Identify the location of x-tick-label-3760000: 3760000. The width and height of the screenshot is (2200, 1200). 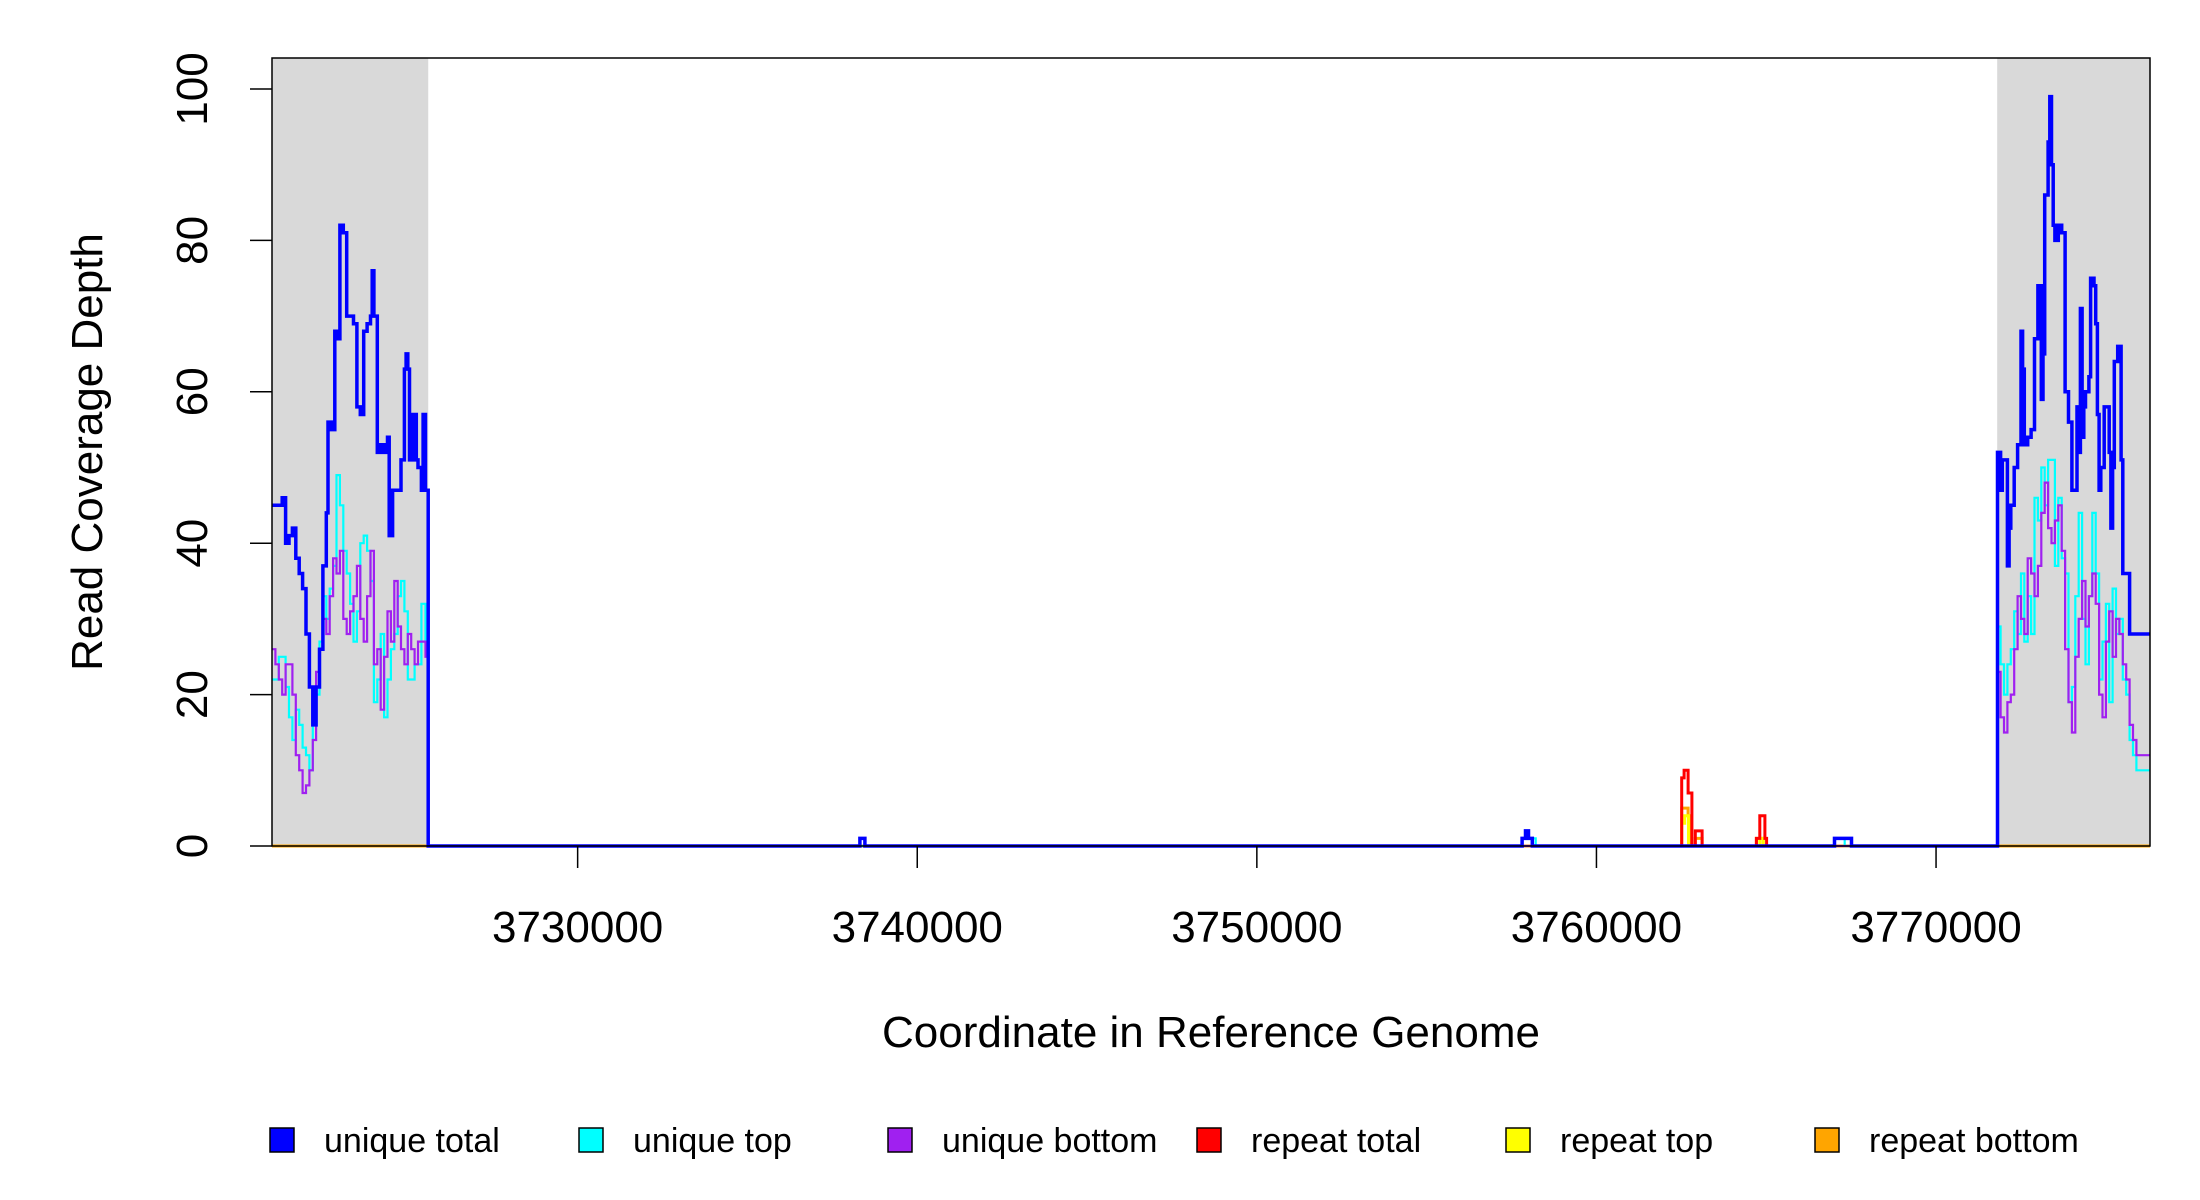
(1596, 927).